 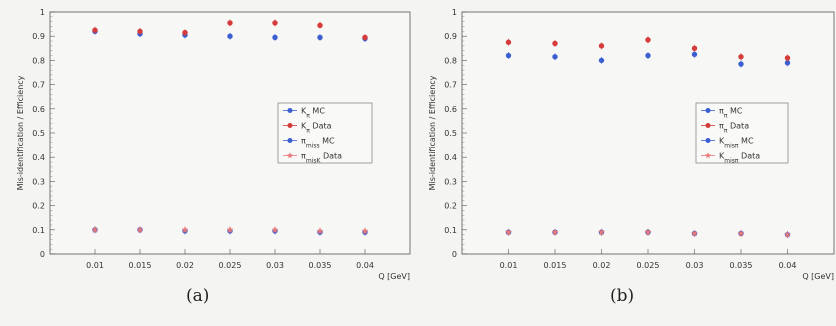 I want to click on legend-label: ππ MC, so click(x=731, y=113).